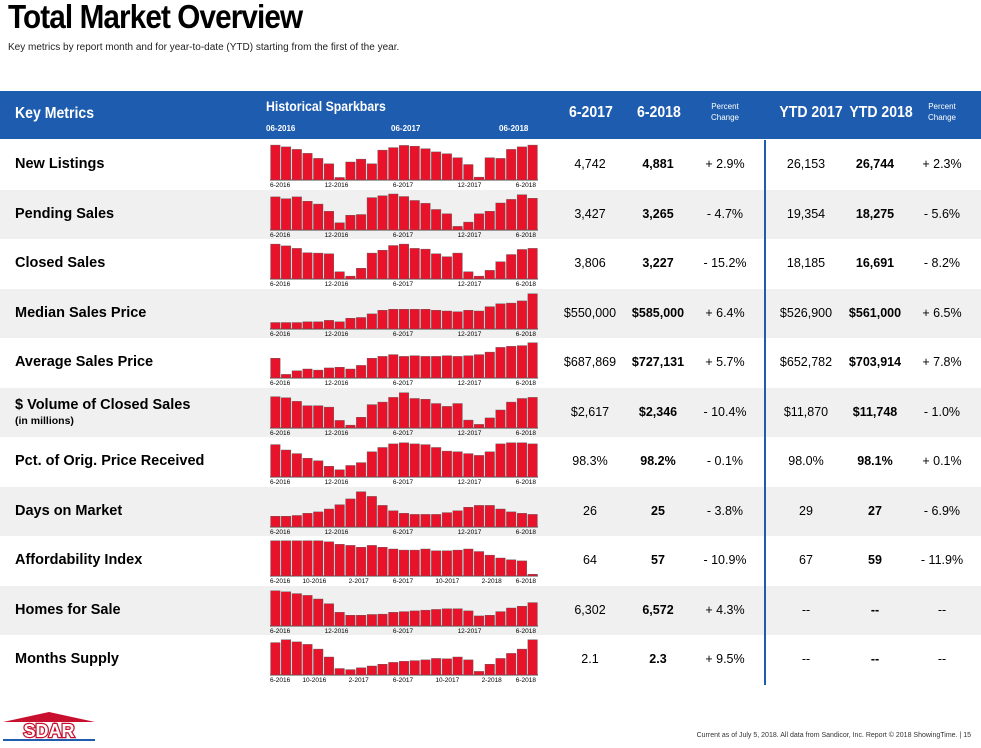 This screenshot has width=981, height=748. I want to click on metric-value-ytd2018: 27, so click(875, 510).